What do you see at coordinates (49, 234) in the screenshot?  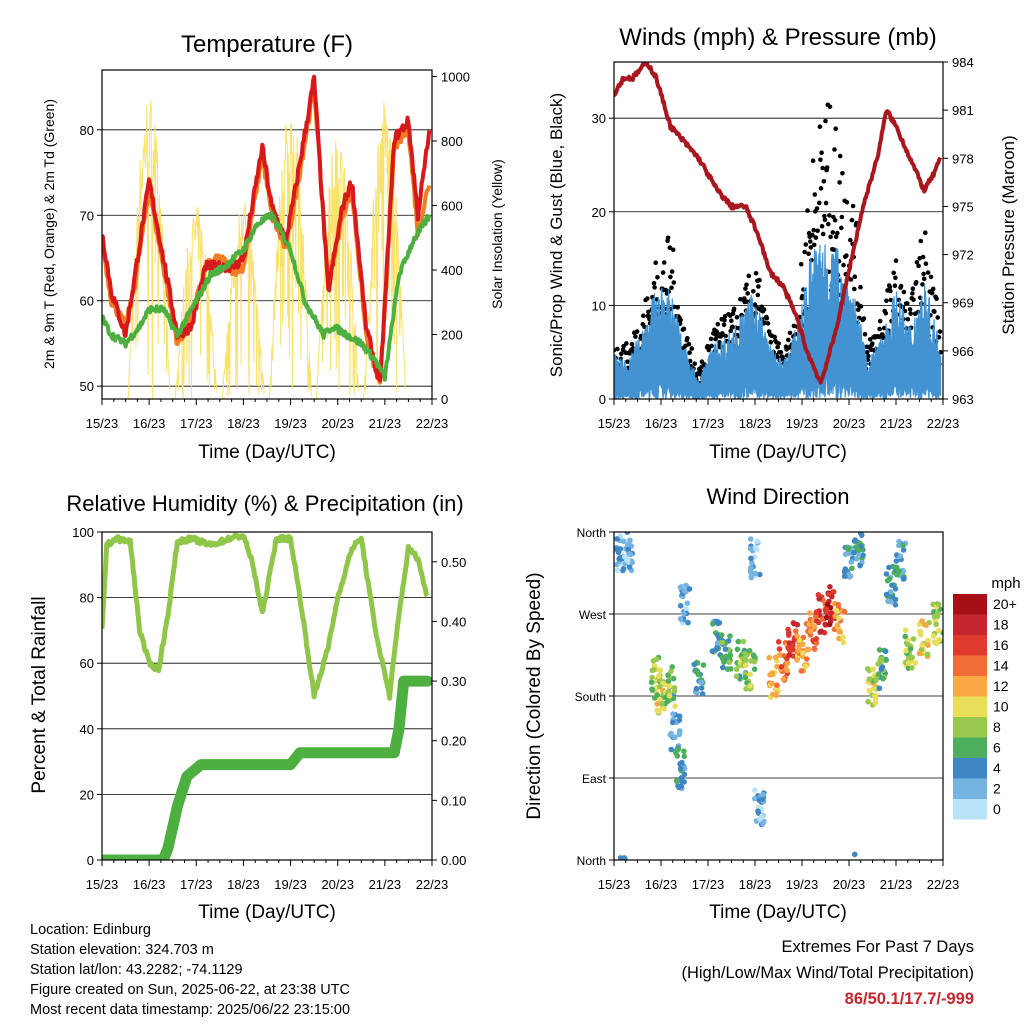 I see `temperature-y-axis-label: 2m & 9m T (Red, Orange) & 2m Td (Green)` at bounding box center [49, 234].